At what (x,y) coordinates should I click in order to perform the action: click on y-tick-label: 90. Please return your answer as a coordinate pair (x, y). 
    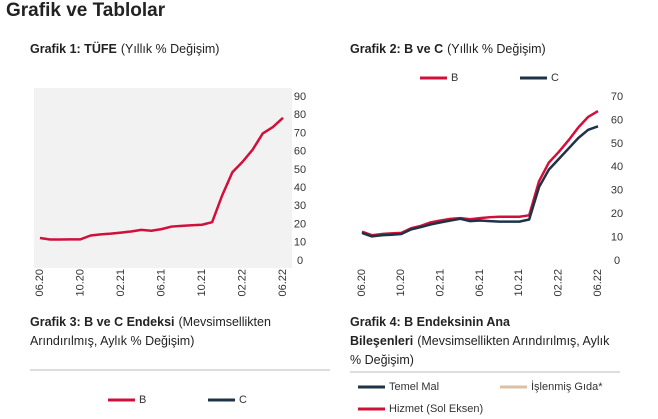
    Looking at the image, I should click on (300, 97).